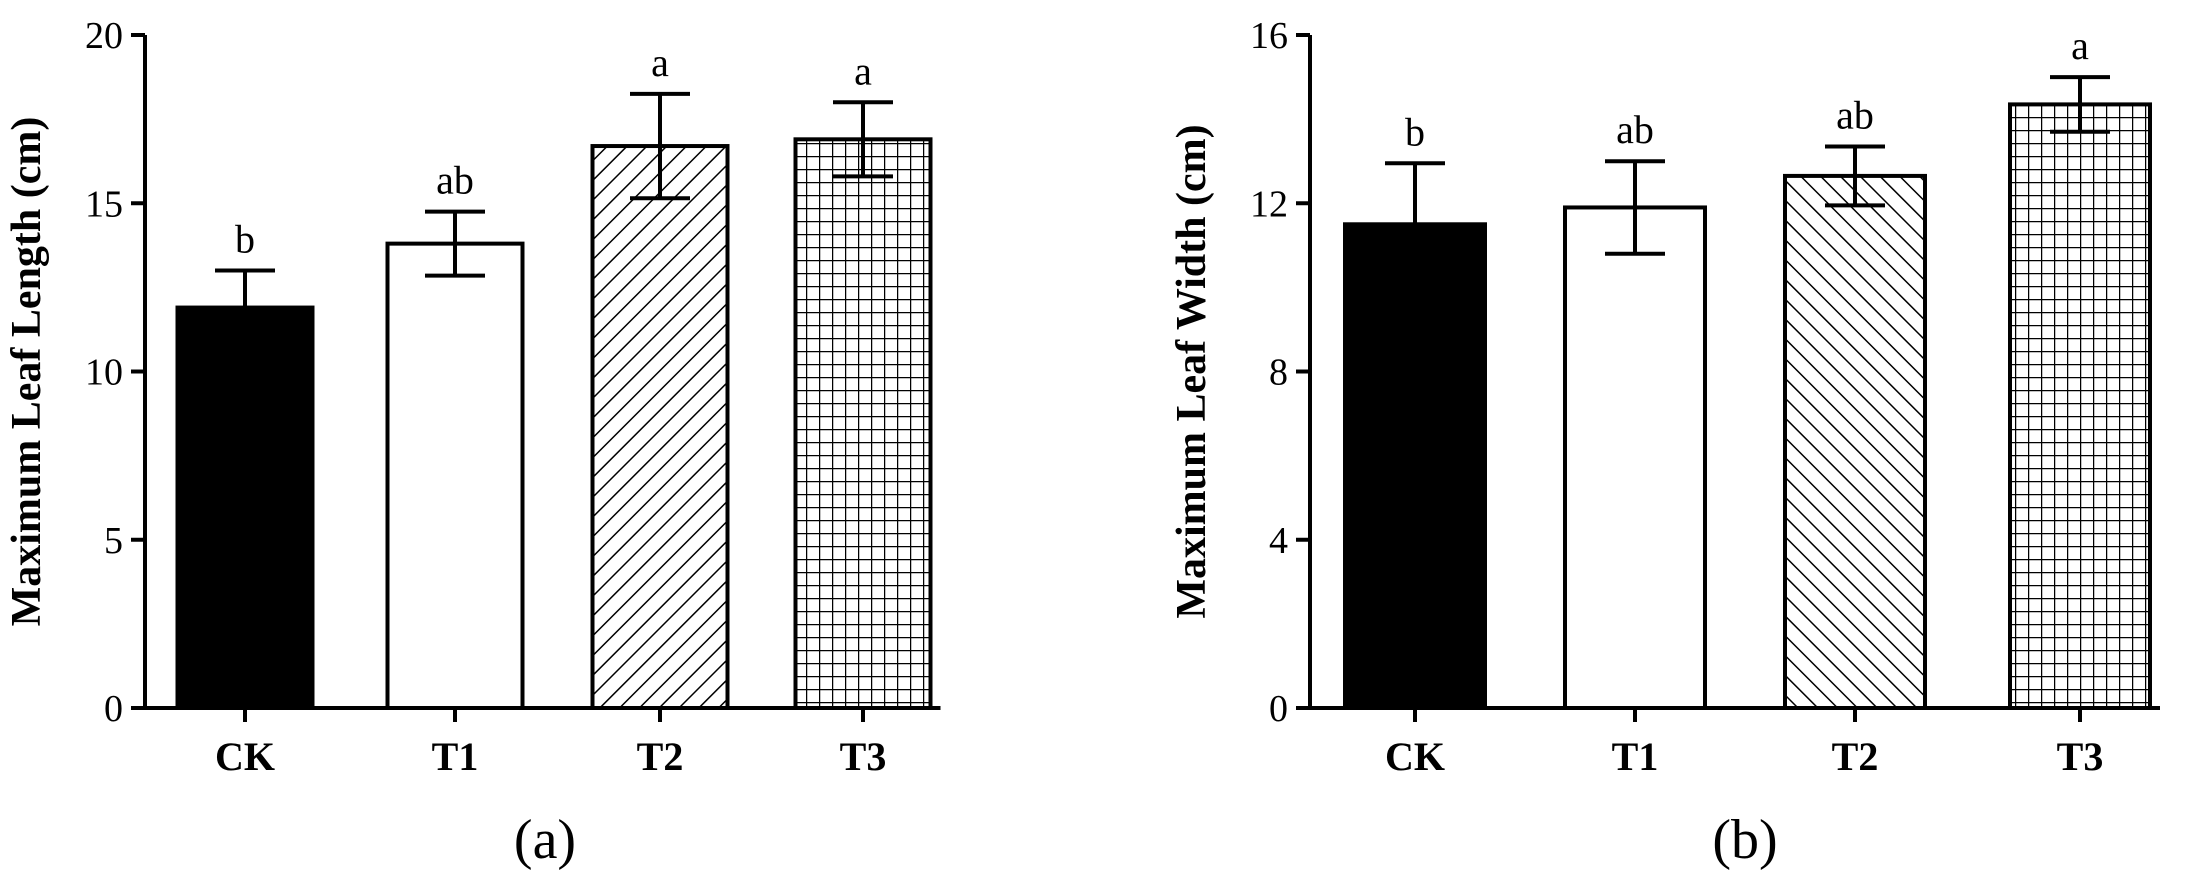 The height and width of the screenshot is (885, 2205). Describe the element at coordinates (1278, 373) in the screenshot. I see `y-tick-label: 8` at that location.